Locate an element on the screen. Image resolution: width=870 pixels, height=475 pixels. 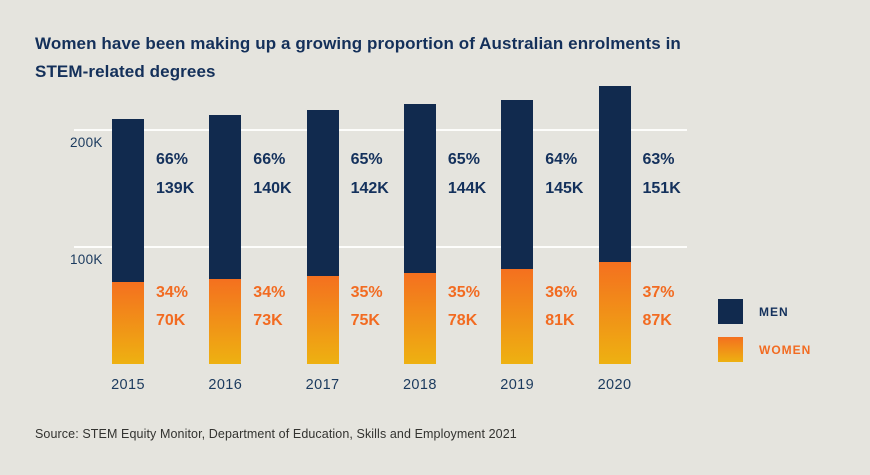
legend-label-women: WOMEN is located at coordinates (785, 349).